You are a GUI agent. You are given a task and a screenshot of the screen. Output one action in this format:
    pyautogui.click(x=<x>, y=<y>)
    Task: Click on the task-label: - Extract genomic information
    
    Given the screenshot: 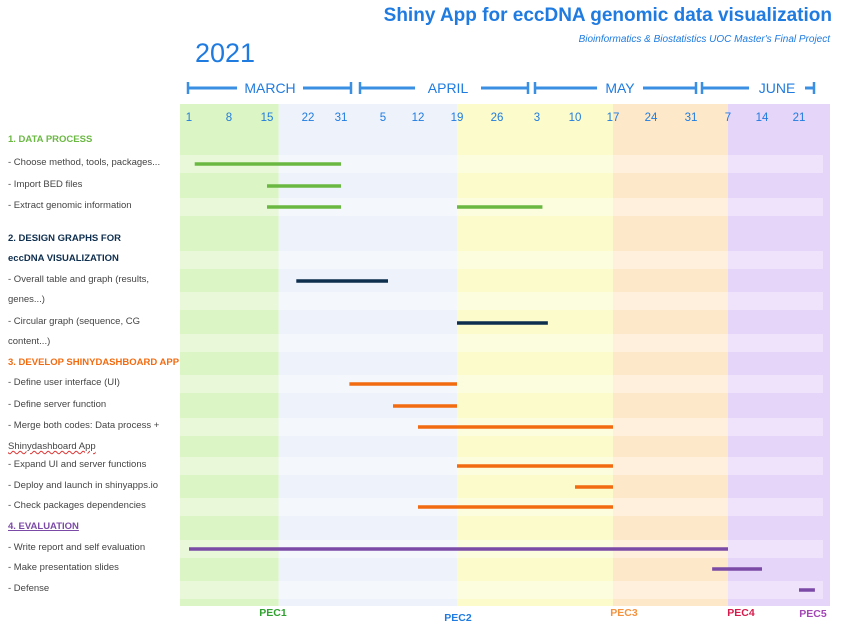 What is the action you would take?
    pyautogui.click(x=70, y=205)
    